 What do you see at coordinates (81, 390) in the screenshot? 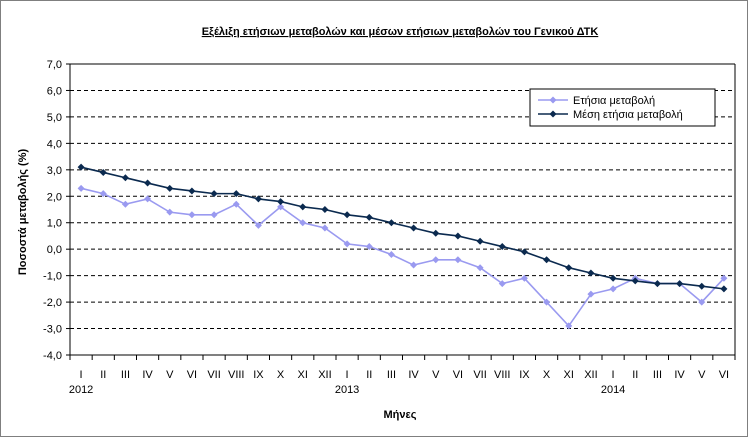
I see `year-label: 2012` at bounding box center [81, 390].